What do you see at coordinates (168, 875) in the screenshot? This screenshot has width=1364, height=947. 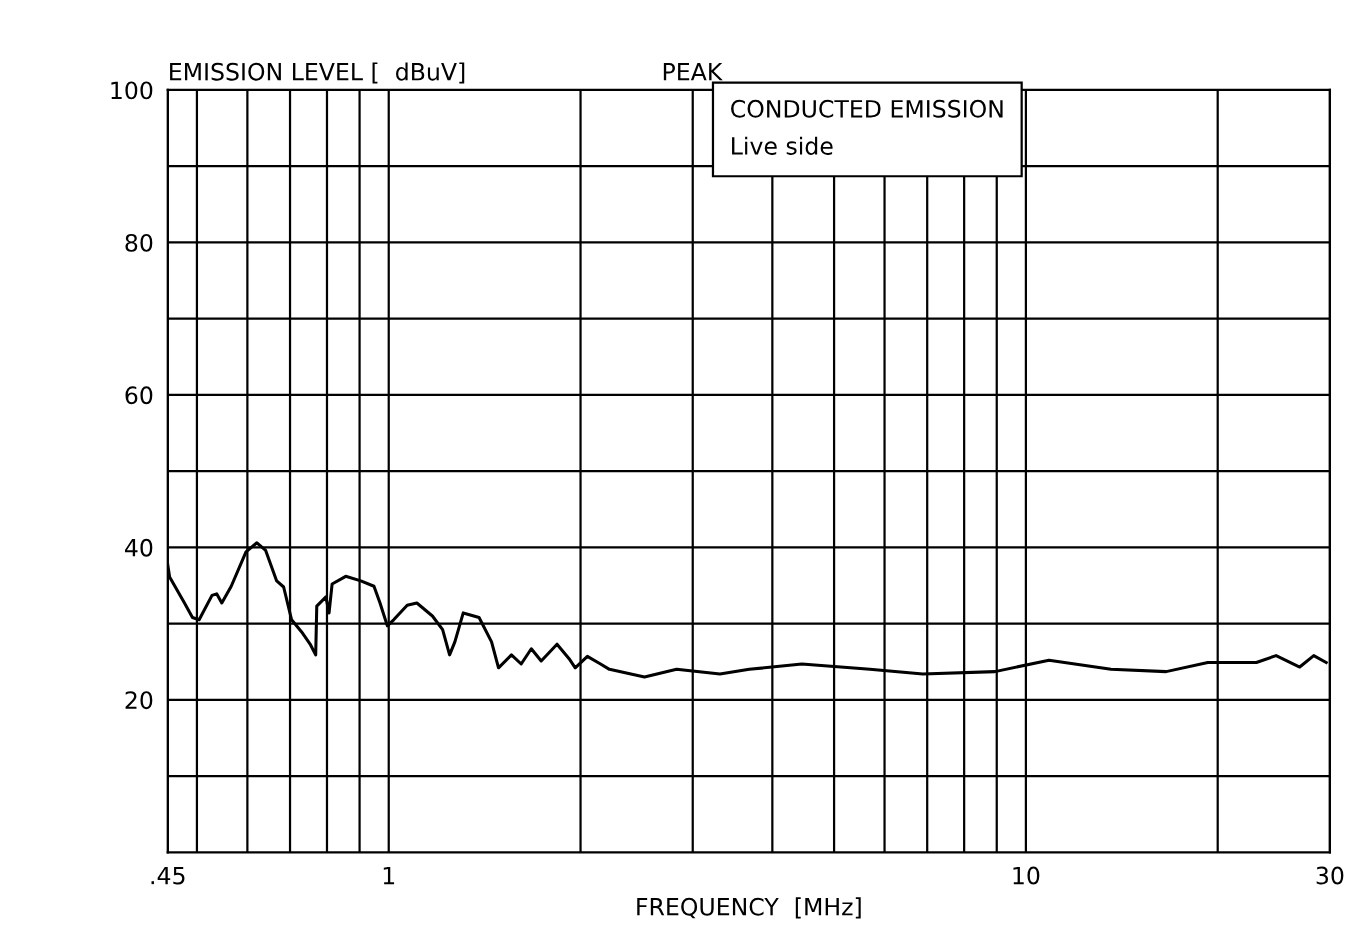 I see `x-tick-label: .45` at bounding box center [168, 875].